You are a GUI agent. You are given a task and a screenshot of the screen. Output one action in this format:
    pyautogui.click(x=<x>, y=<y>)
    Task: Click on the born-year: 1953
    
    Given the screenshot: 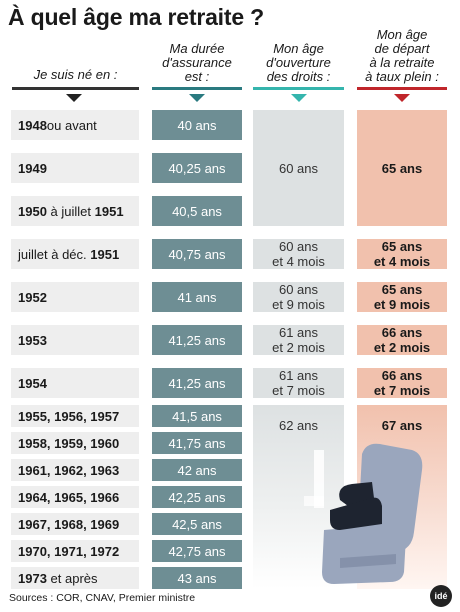 What is the action you would take?
    pyautogui.click(x=32, y=340)
    